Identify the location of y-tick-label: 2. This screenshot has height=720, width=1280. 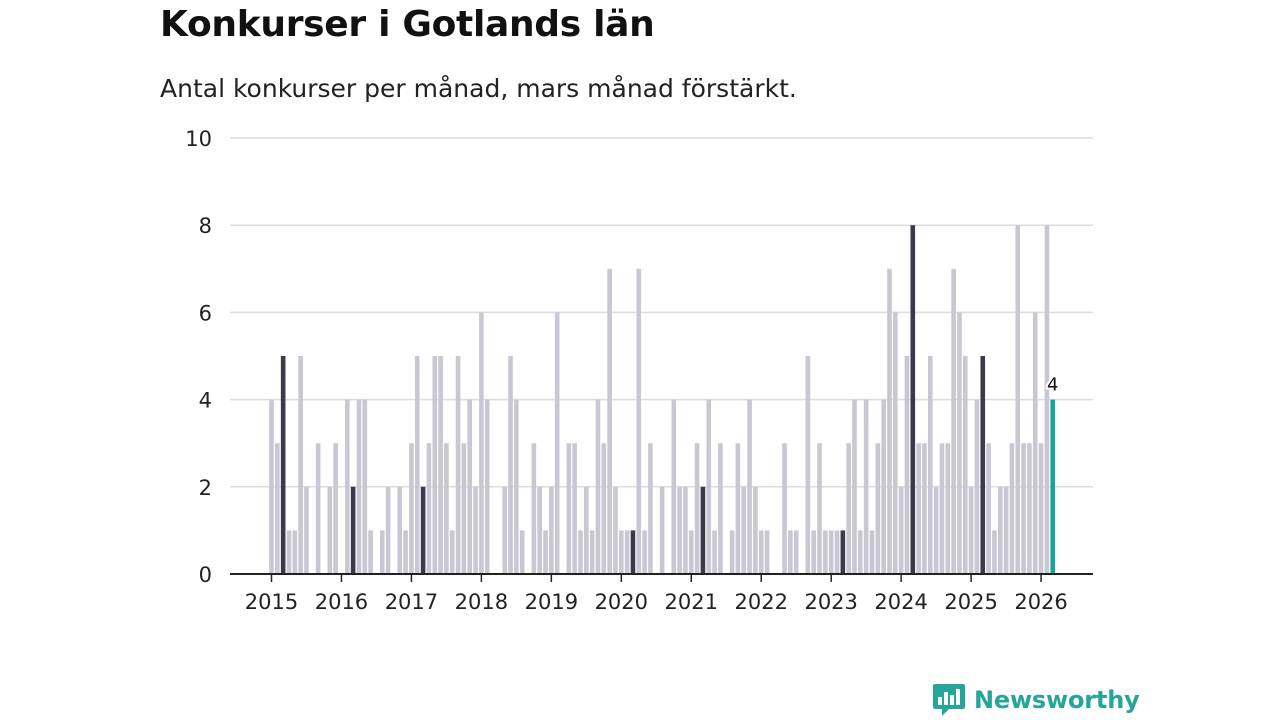
(205, 488).